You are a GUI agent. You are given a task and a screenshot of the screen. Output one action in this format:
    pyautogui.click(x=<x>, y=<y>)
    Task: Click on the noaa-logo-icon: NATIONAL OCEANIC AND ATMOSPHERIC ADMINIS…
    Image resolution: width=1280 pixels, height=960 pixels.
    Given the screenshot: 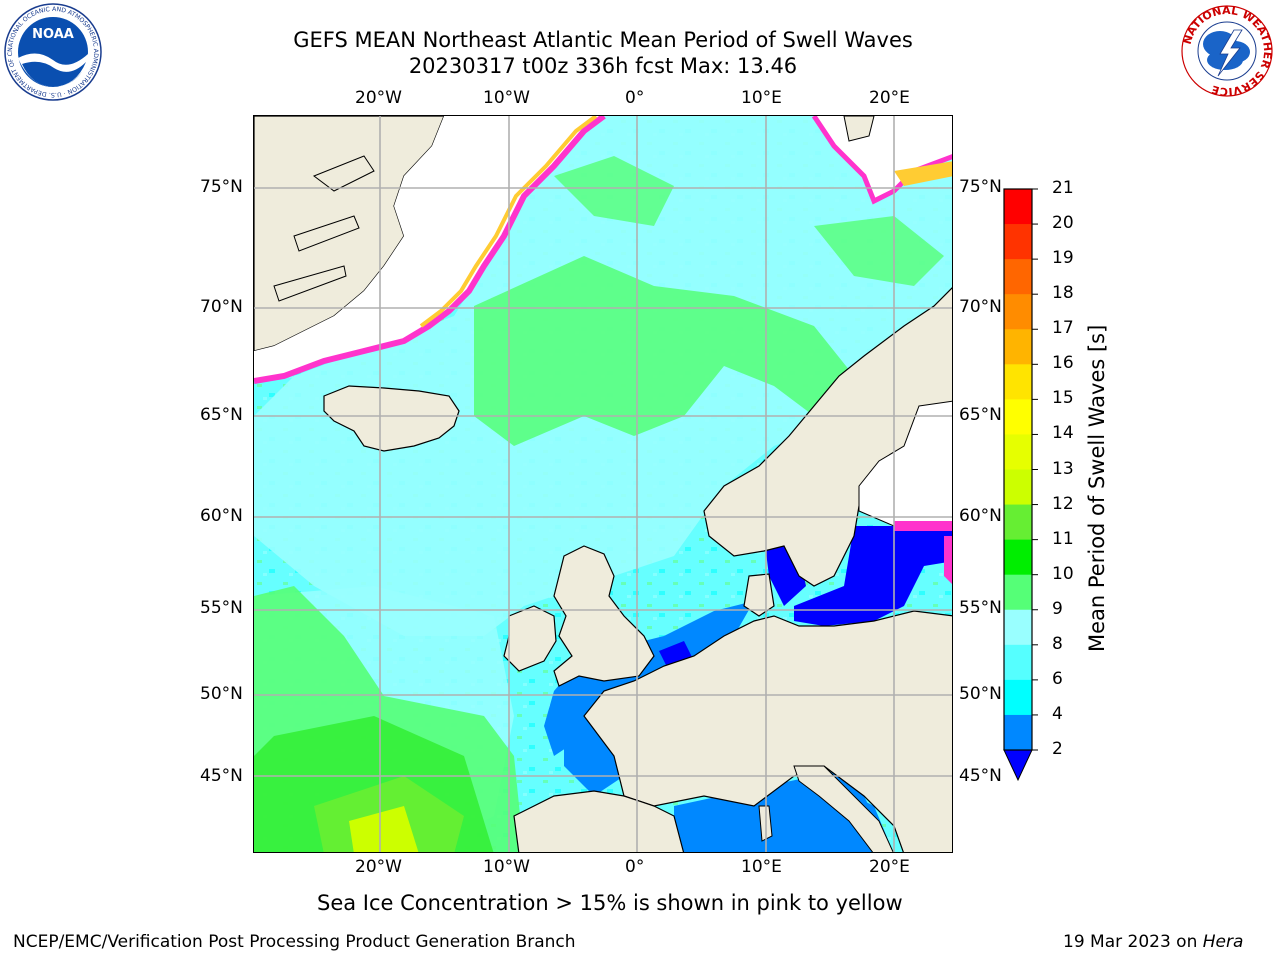 What is the action you would take?
    pyautogui.click(x=52, y=51)
    